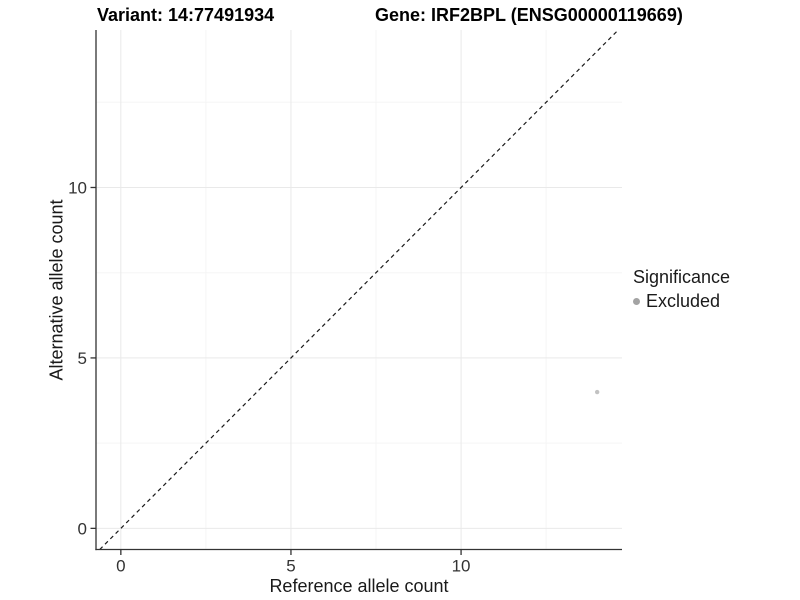 This screenshot has height=600, width=800. I want to click on data-point, so click(597, 392).